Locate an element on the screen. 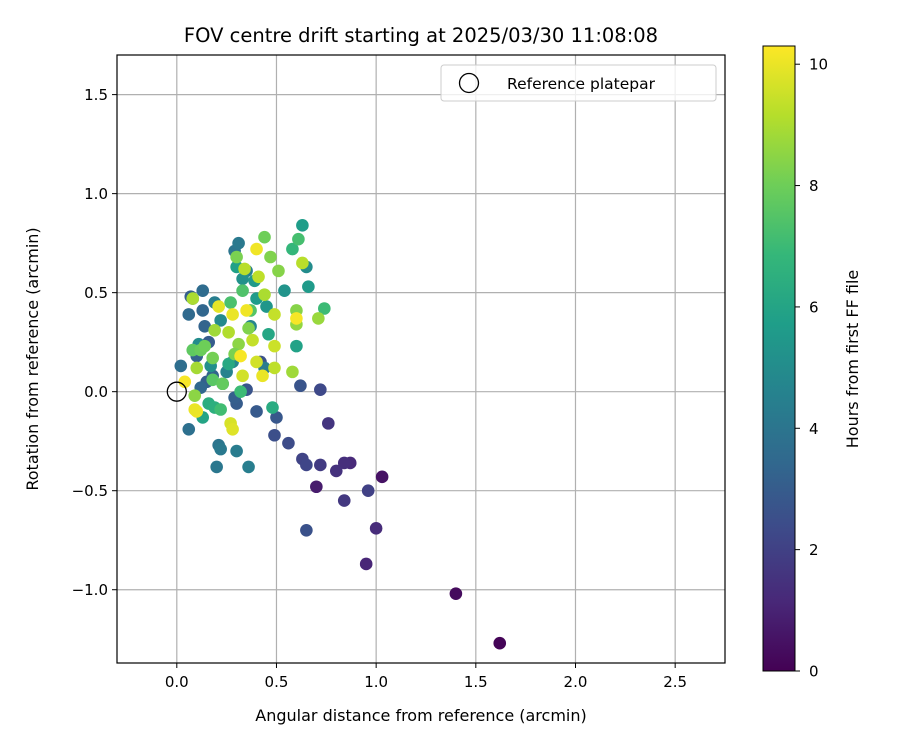 The width and height of the screenshot is (900, 750). colorbar-tick-label: 10 is located at coordinates (818, 65).